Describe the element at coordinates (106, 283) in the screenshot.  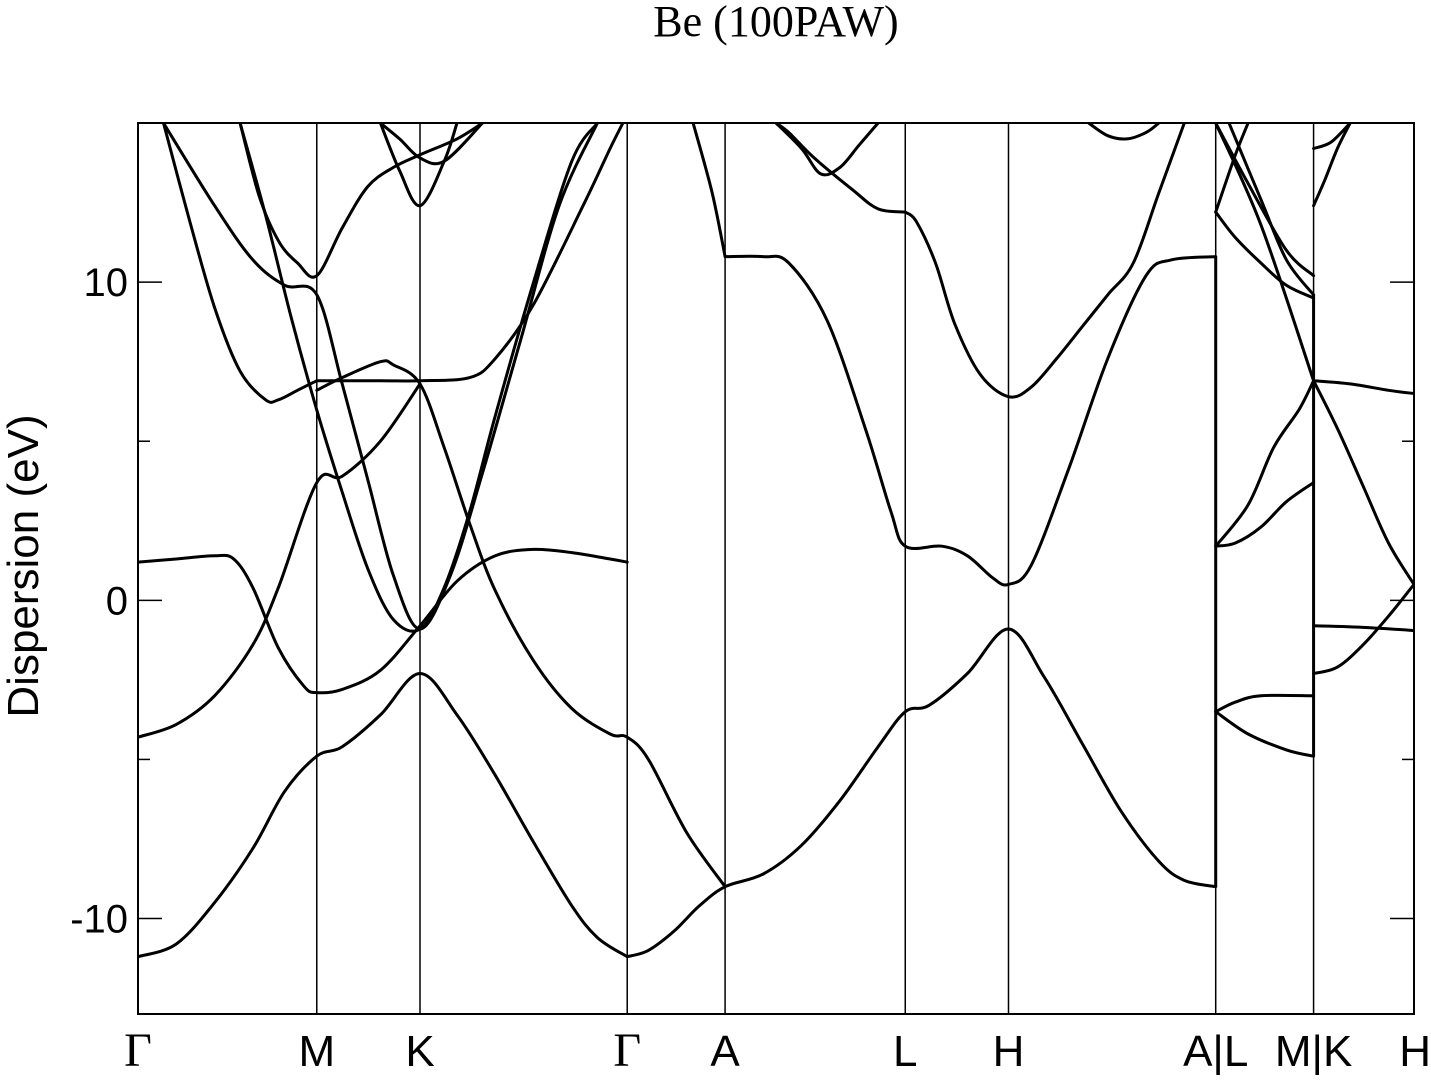
I see `y-tick-label-2: 10` at that location.